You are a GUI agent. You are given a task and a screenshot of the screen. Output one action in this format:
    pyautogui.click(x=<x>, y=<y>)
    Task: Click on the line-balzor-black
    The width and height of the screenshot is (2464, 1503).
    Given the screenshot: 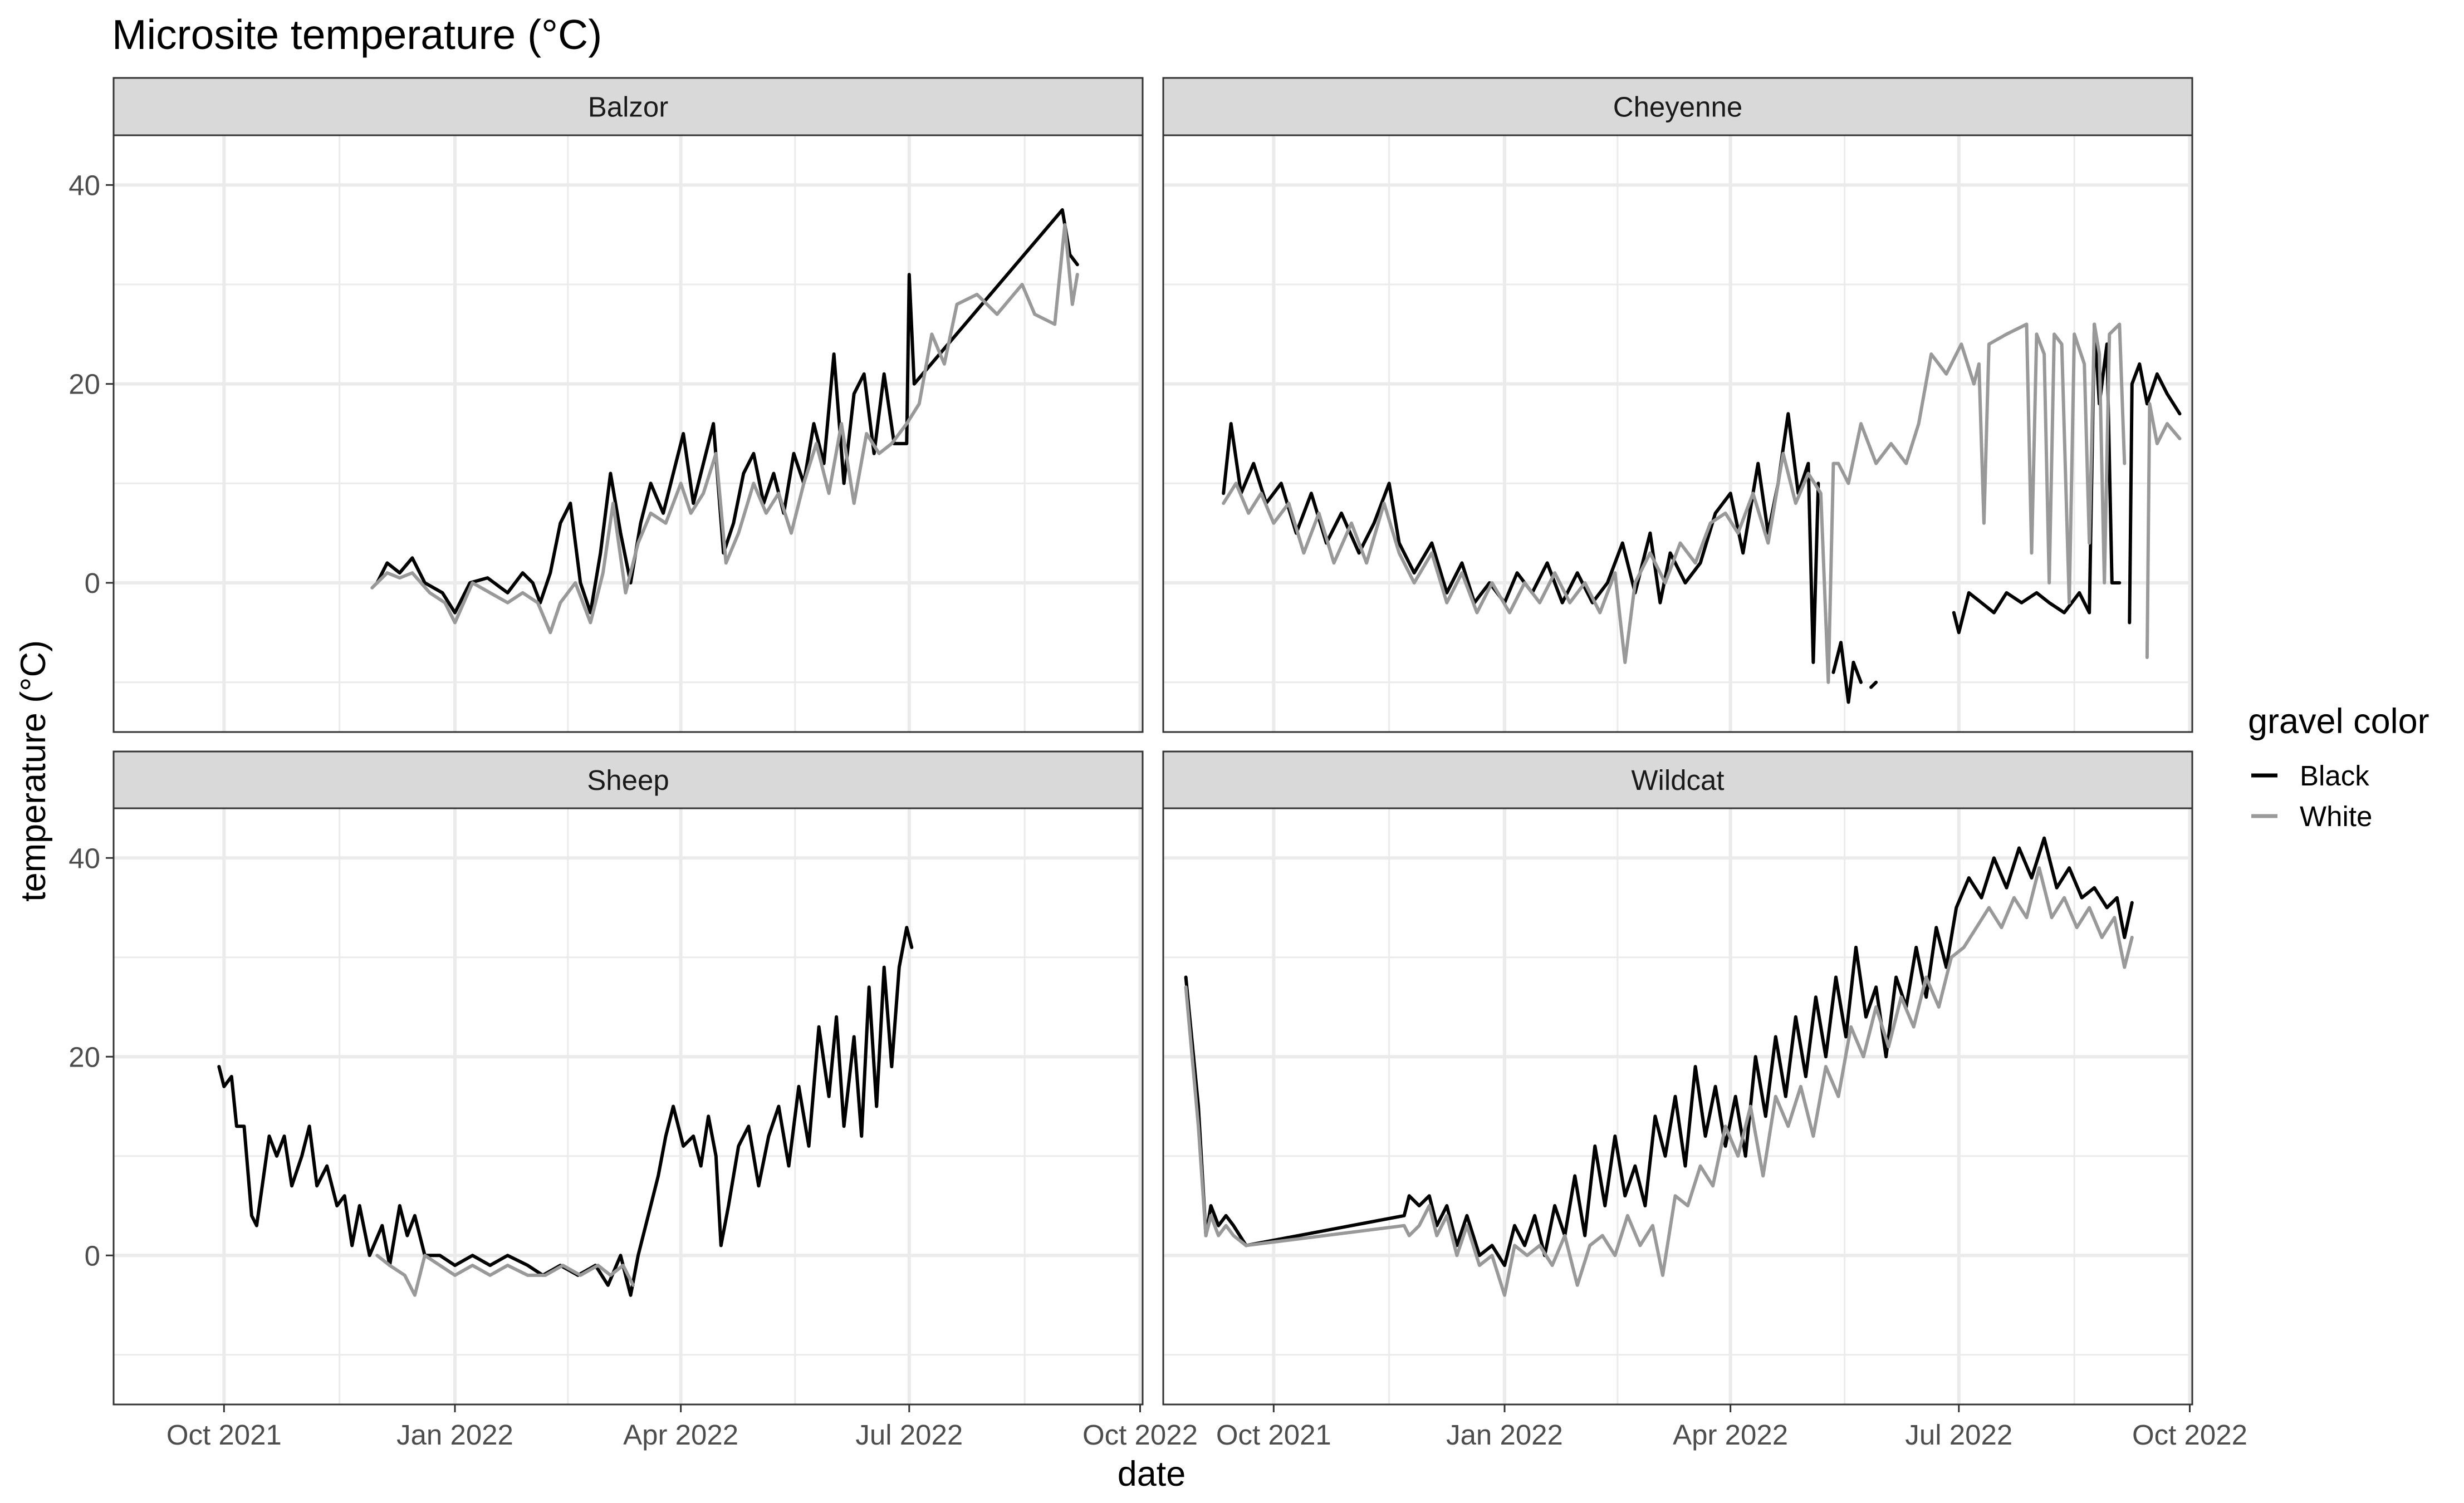 What is the action you would take?
    pyautogui.click(x=727, y=411)
    